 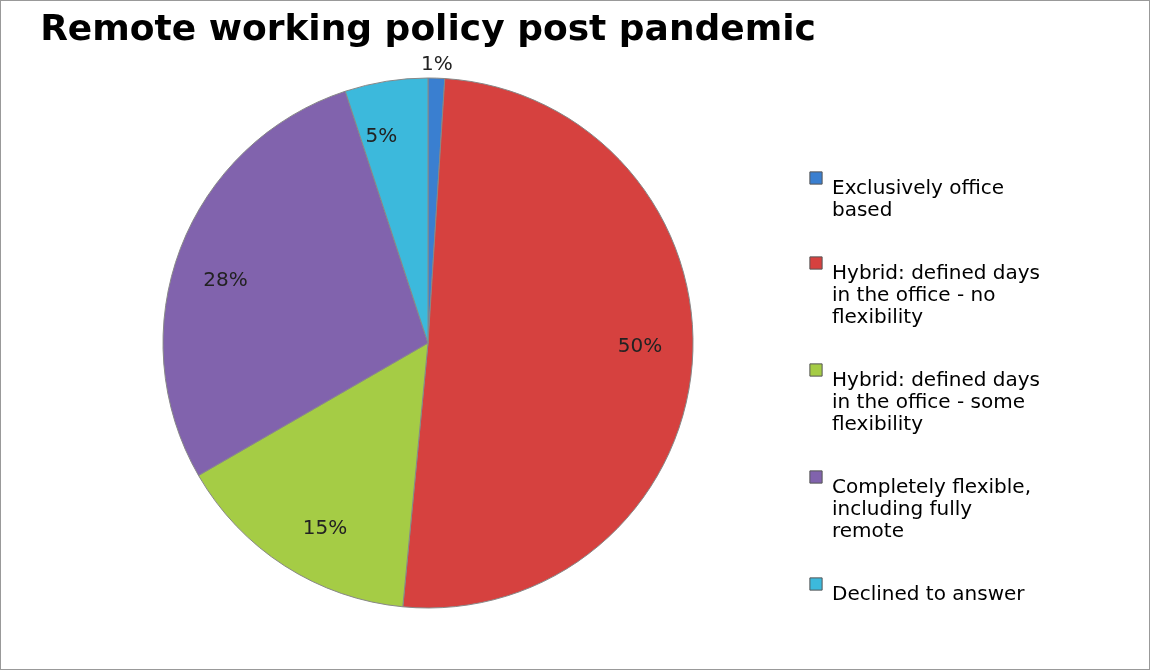 What do you see at coordinates (929, 593) in the screenshot?
I see `legend-label: Declined to answer` at bounding box center [929, 593].